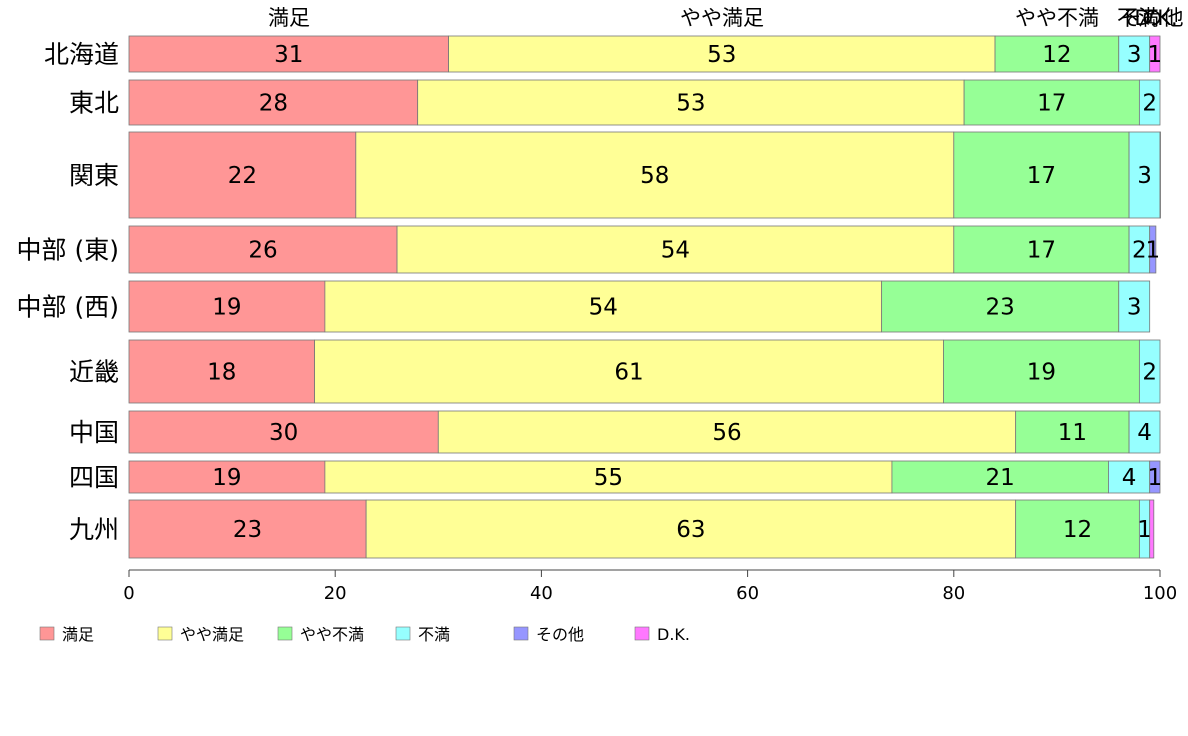 The width and height of the screenshot is (1188, 736). I want to click on data-label: 56, so click(726, 433).